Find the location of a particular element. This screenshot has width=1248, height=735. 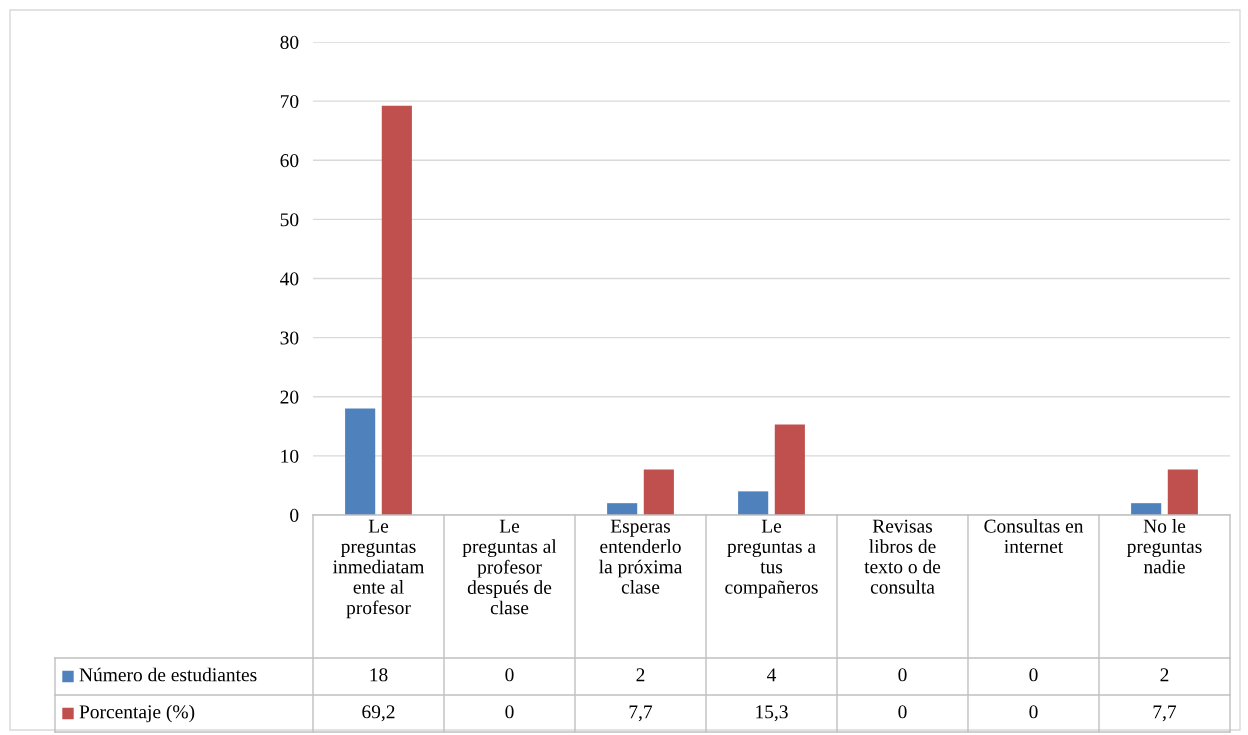

y-tick-label: 50 is located at coordinates (289, 220).